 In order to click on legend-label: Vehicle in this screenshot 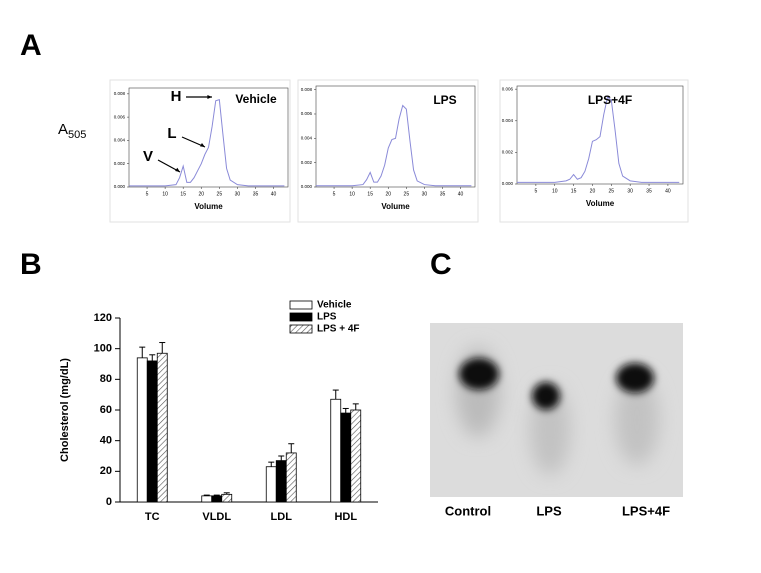, I will do `click(334, 305)`.